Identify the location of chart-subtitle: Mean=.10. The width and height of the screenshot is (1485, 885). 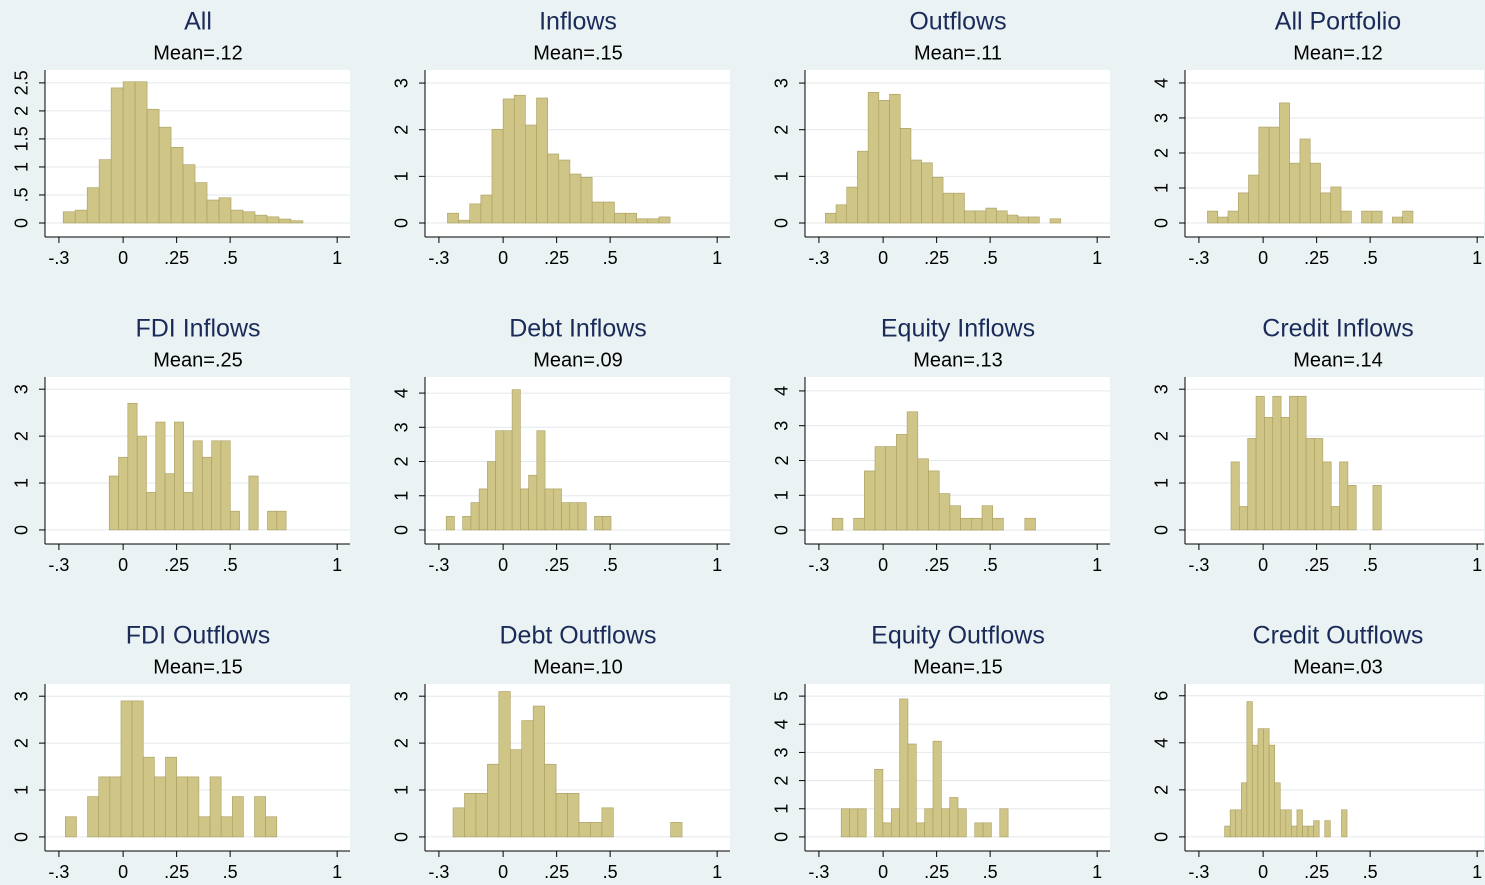
(578, 667).